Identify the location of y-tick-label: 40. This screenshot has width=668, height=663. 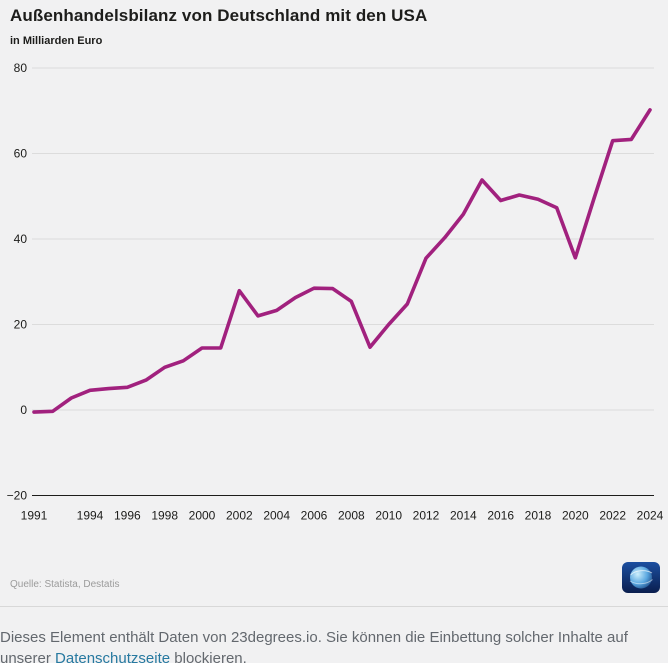
(21, 239).